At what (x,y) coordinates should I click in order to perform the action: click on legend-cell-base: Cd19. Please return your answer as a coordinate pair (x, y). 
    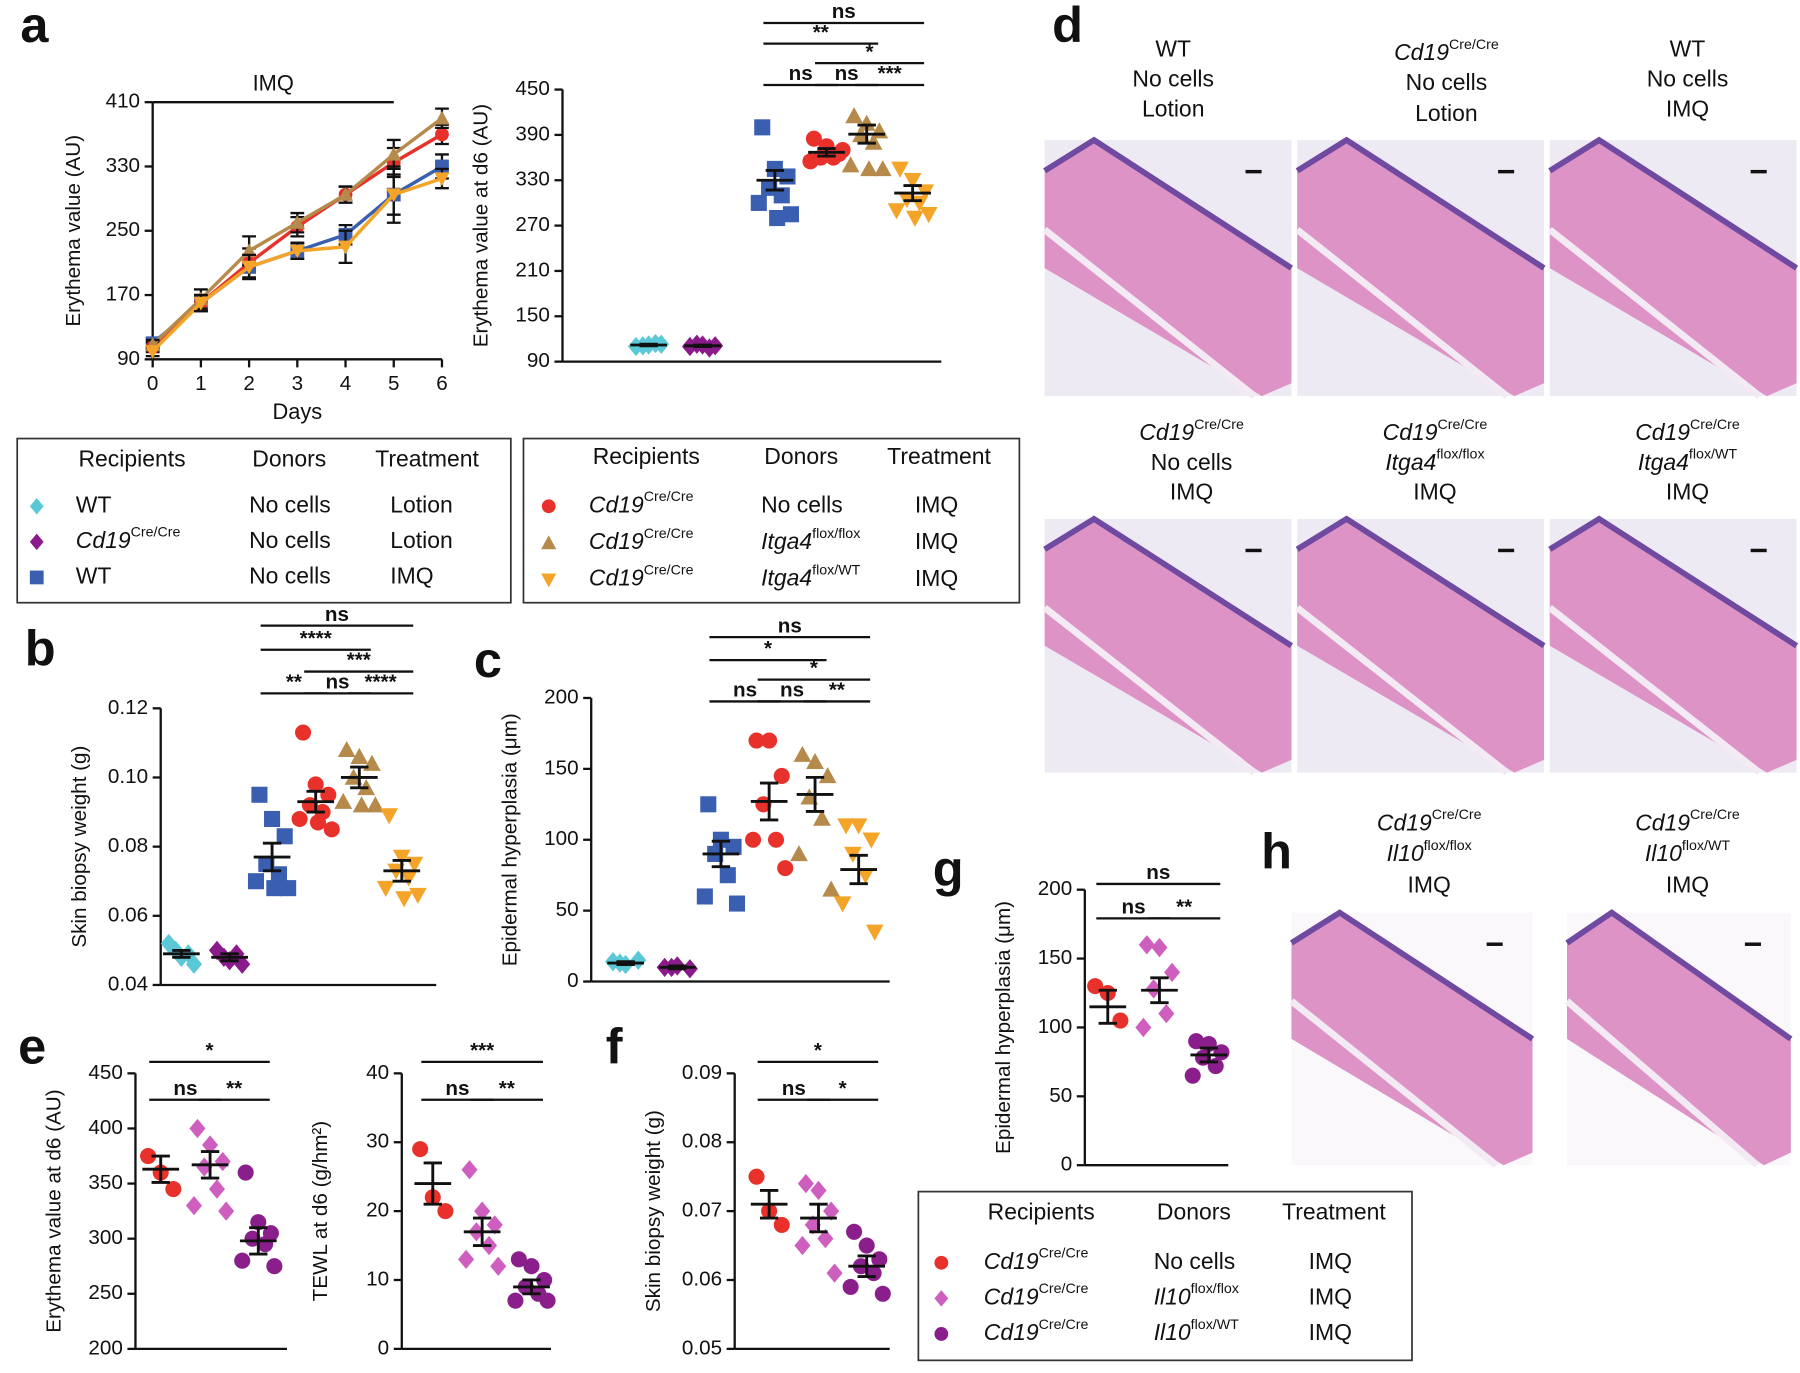
    Looking at the image, I should click on (616, 578).